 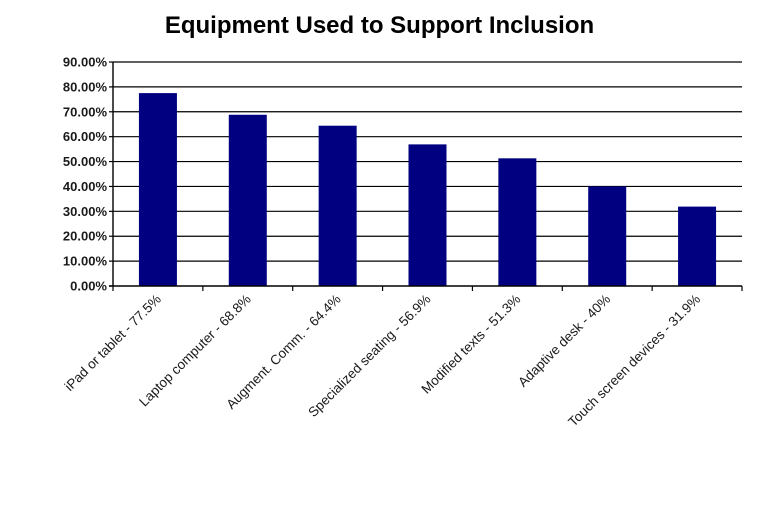 What do you see at coordinates (470, 344) in the screenshot?
I see `x-category-label: Modified texts - 51.3%` at bounding box center [470, 344].